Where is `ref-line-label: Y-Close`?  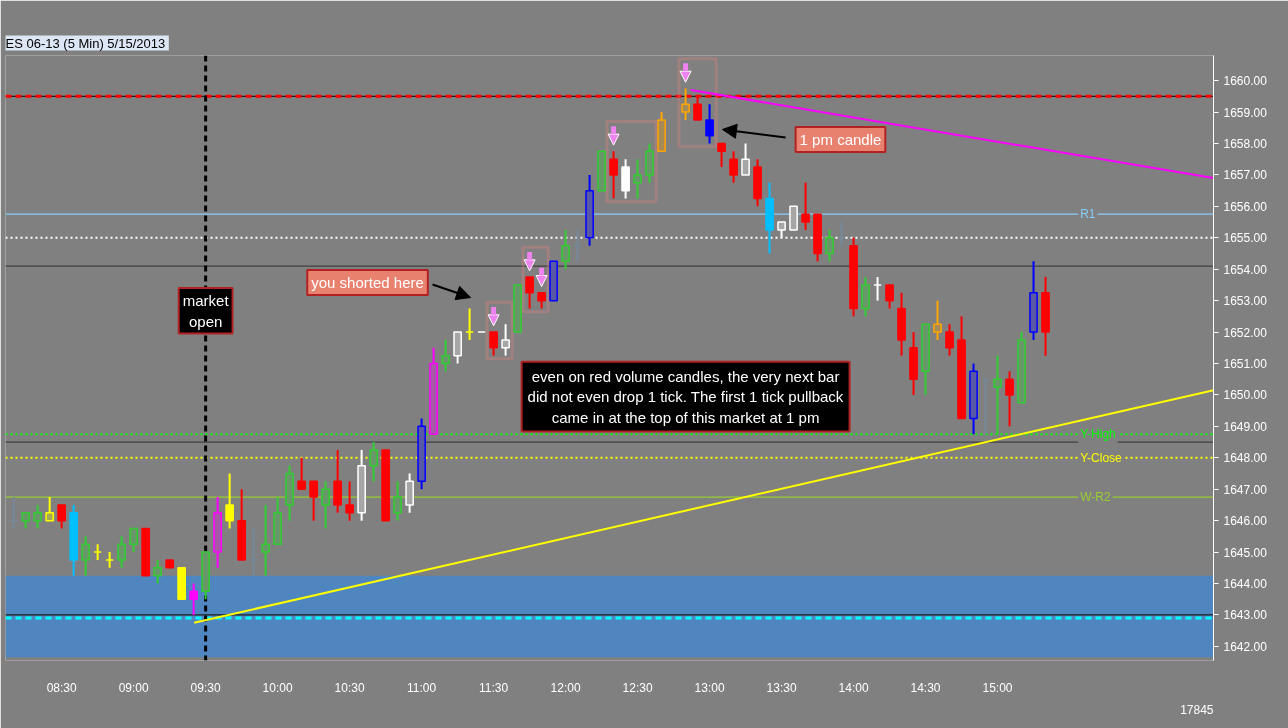
ref-line-label: Y-Close is located at coordinates (1101, 457).